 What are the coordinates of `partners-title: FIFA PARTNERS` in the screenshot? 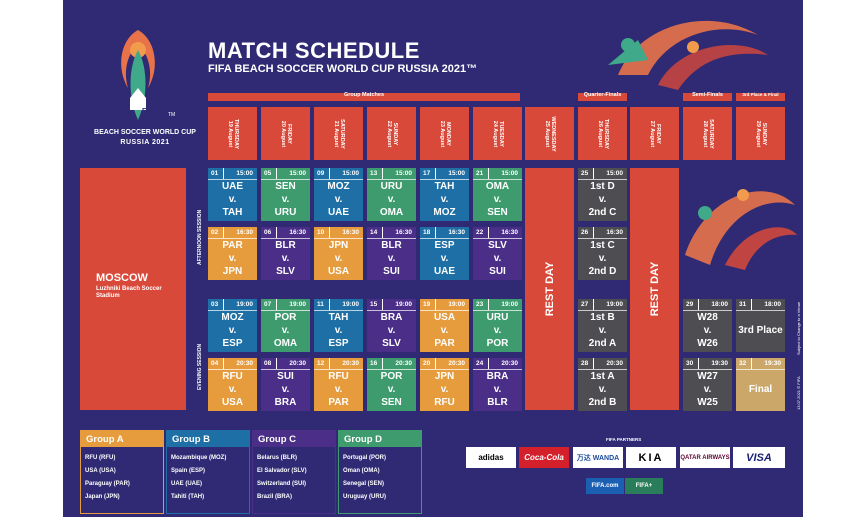 It's located at (624, 439).